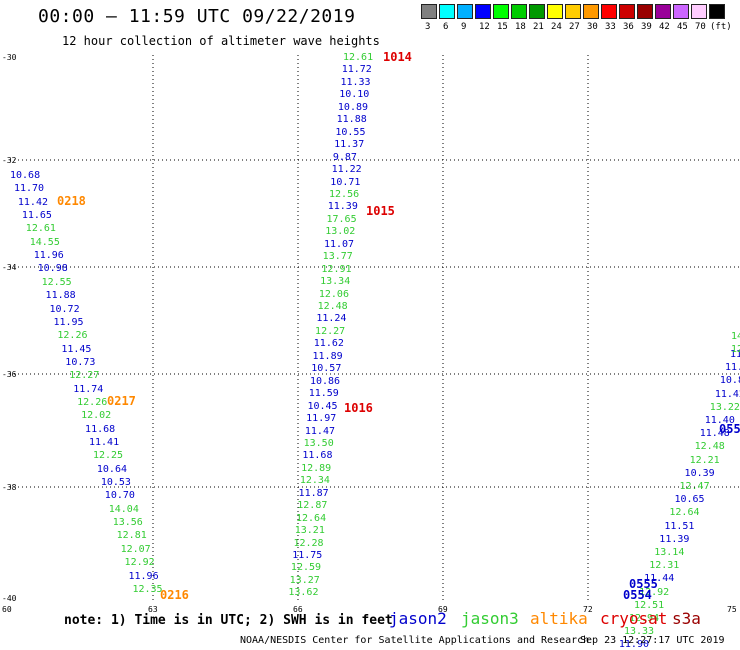  What do you see at coordinates (100, 429) in the screenshot?
I see `wave-height-label: 11.68` at bounding box center [100, 429].